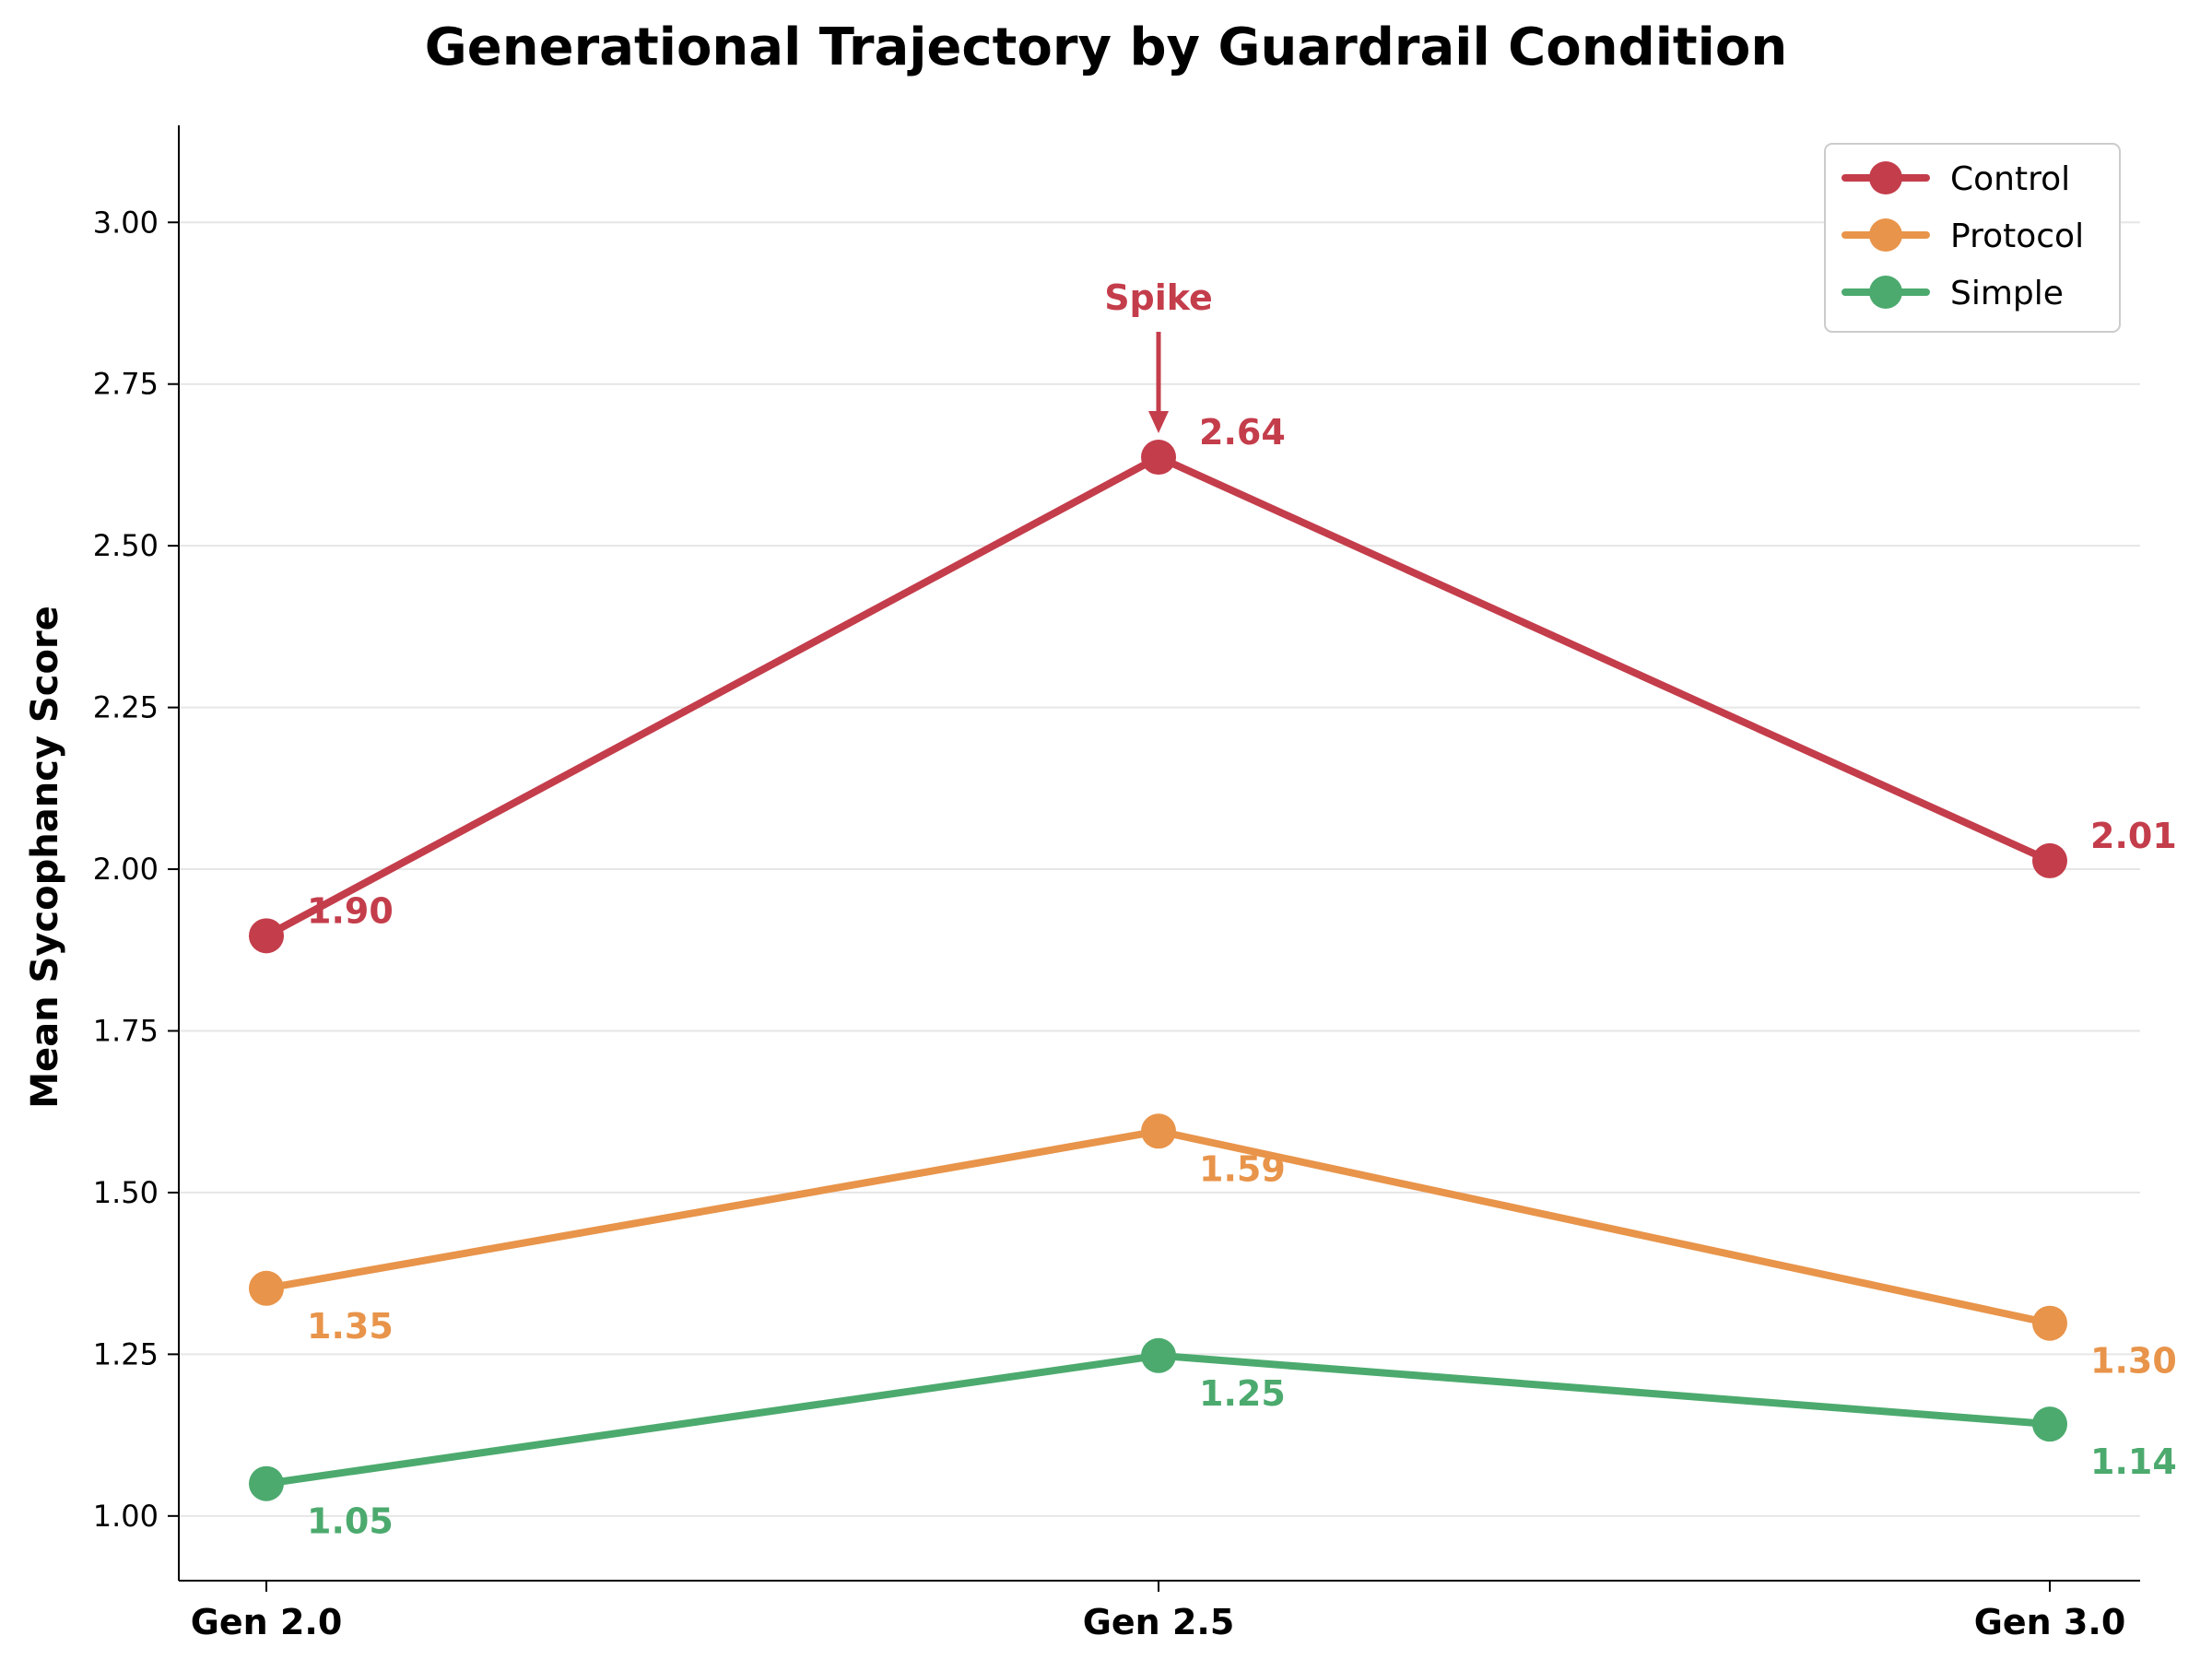  What do you see at coordinates (2133, 836) in the screenshot?
I see `data-label-control: 2.01` at bounding box center [2133, 836].